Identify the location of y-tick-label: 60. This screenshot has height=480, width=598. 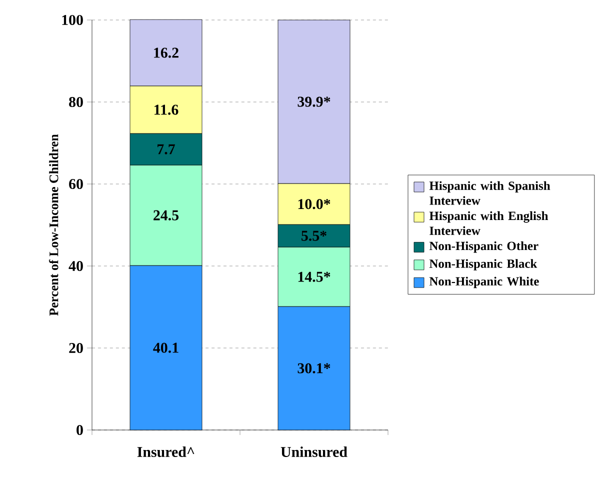
(76, 184).